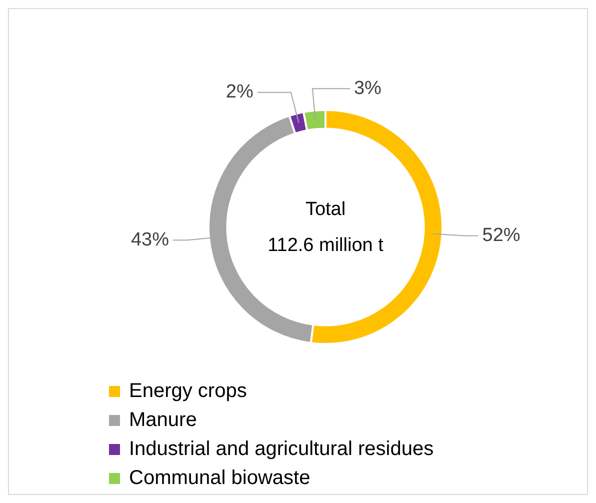  What do you see at coordinates (501, 235) in the screenshot?
I see `data-label: 52%` at bounding box center [501, 235].